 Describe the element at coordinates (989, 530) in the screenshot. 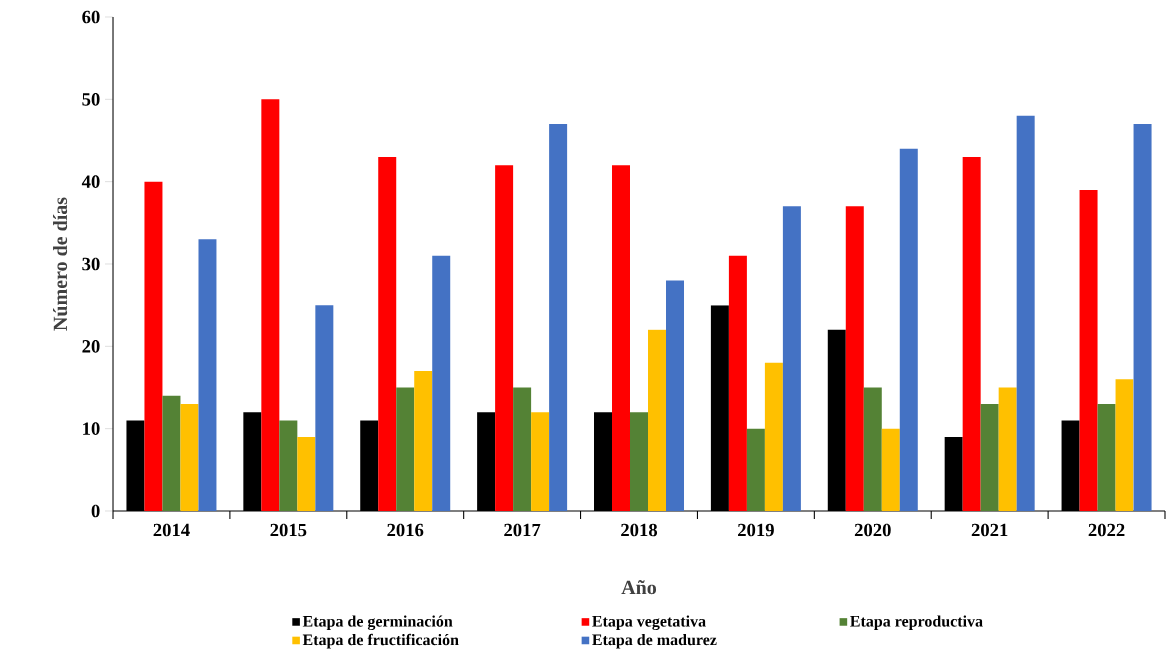

I see `x-tick-label: 2021` at that location.